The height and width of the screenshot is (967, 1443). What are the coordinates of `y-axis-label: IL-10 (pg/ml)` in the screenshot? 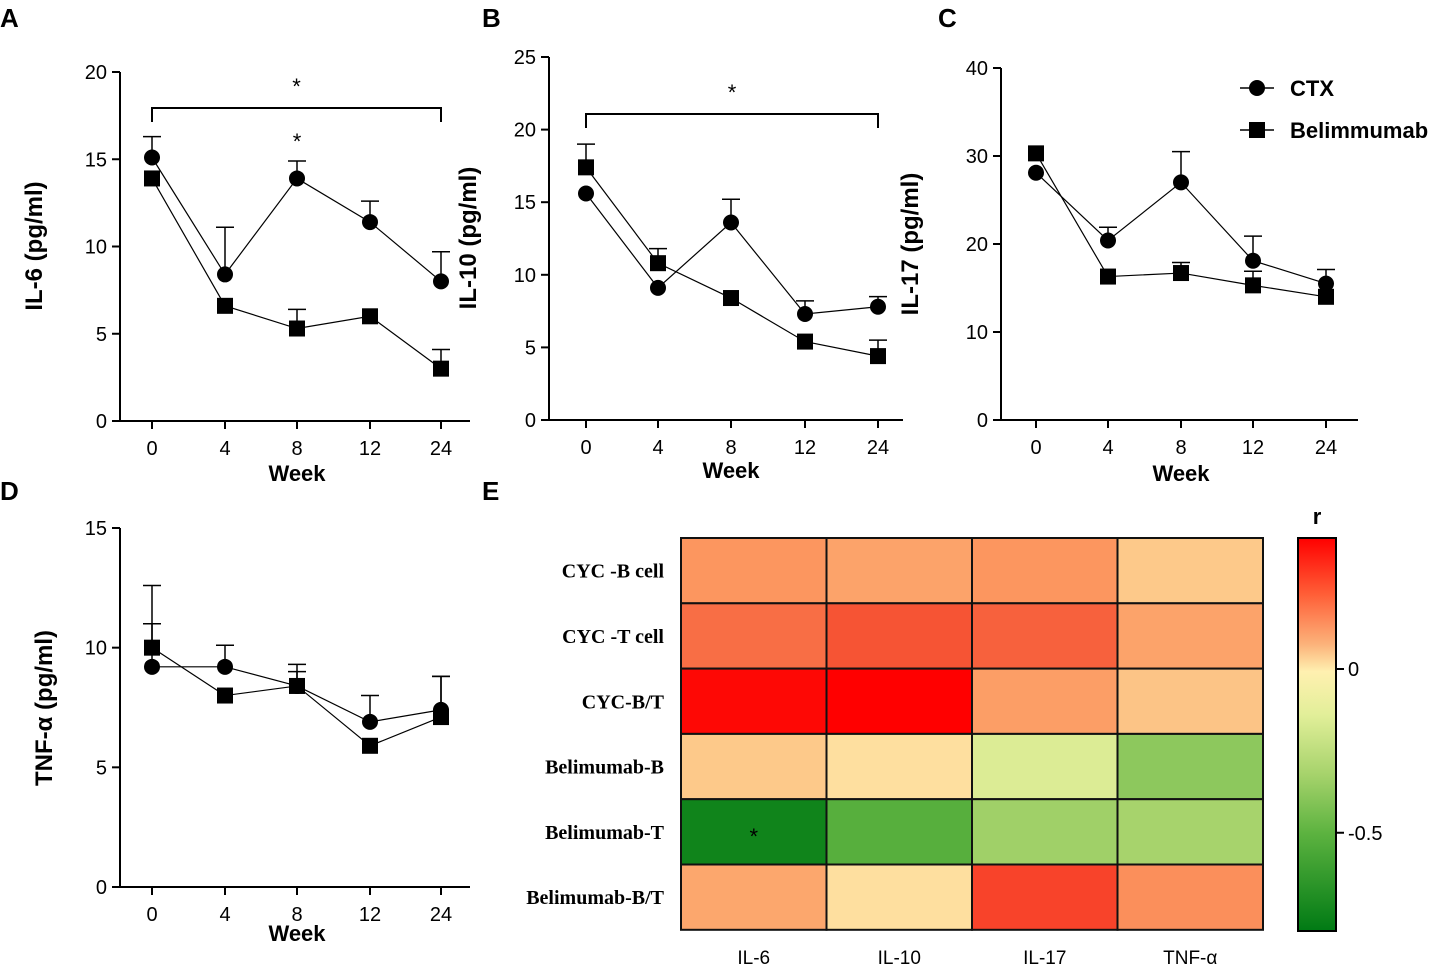 It's located at (468, 238).